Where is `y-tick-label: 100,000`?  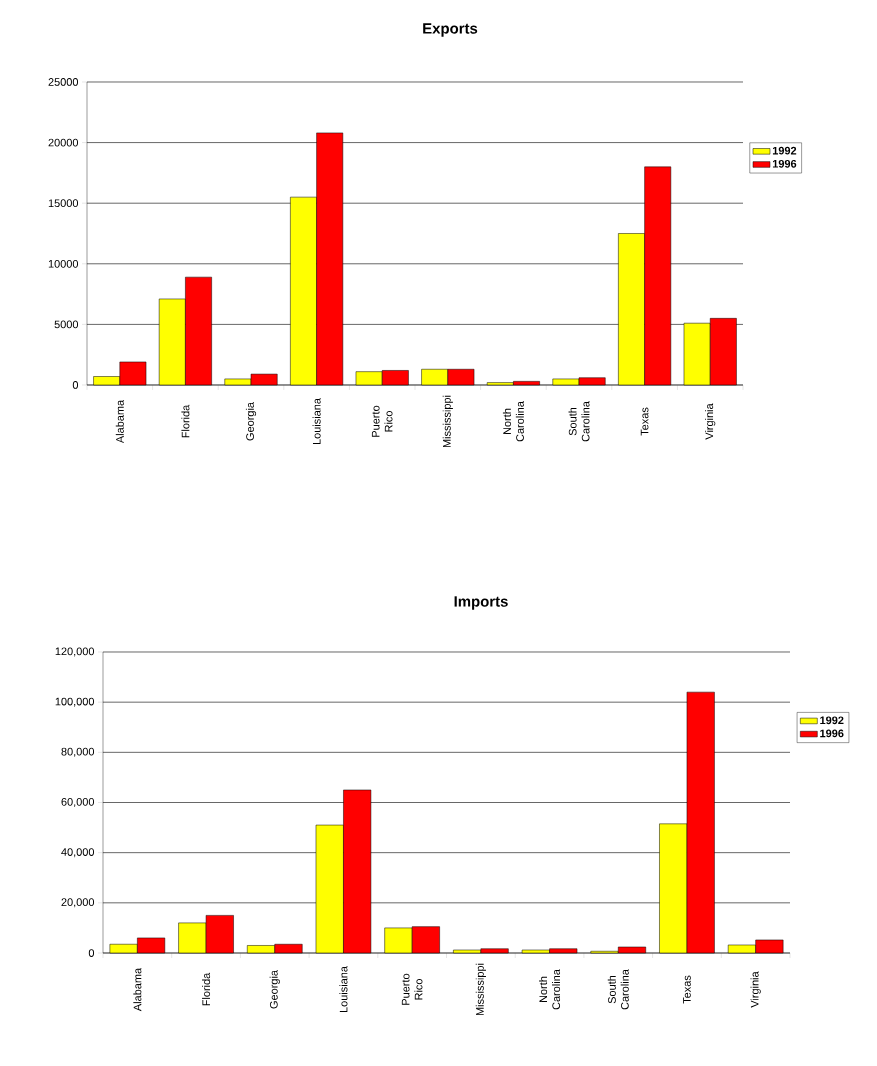 y-tick-label: 100,000 is located at coordinates (75, 702).